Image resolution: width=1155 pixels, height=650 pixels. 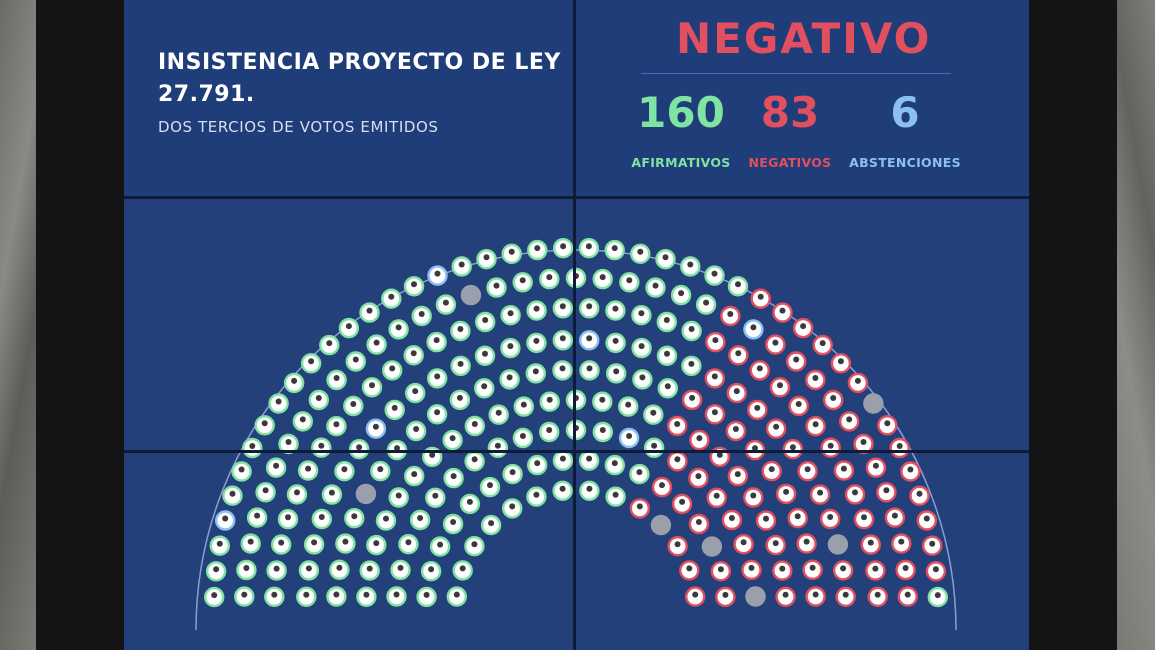 I want to click on negative-count: 83, so click(x=790, y=112).